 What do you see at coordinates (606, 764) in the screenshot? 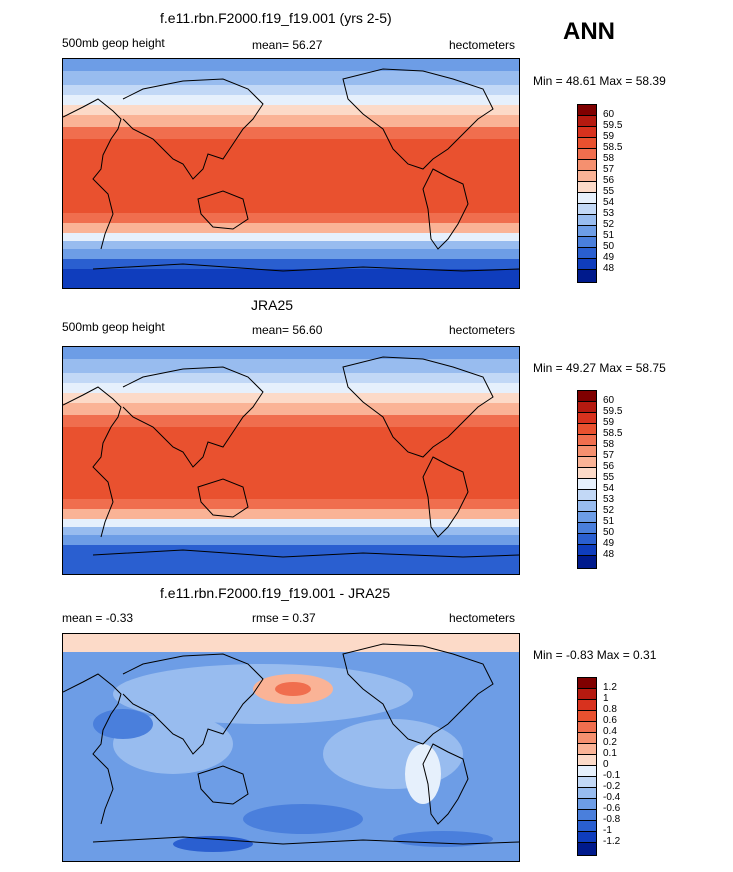
I see `colorbar-label: 0` at bounding box center [606, 764].